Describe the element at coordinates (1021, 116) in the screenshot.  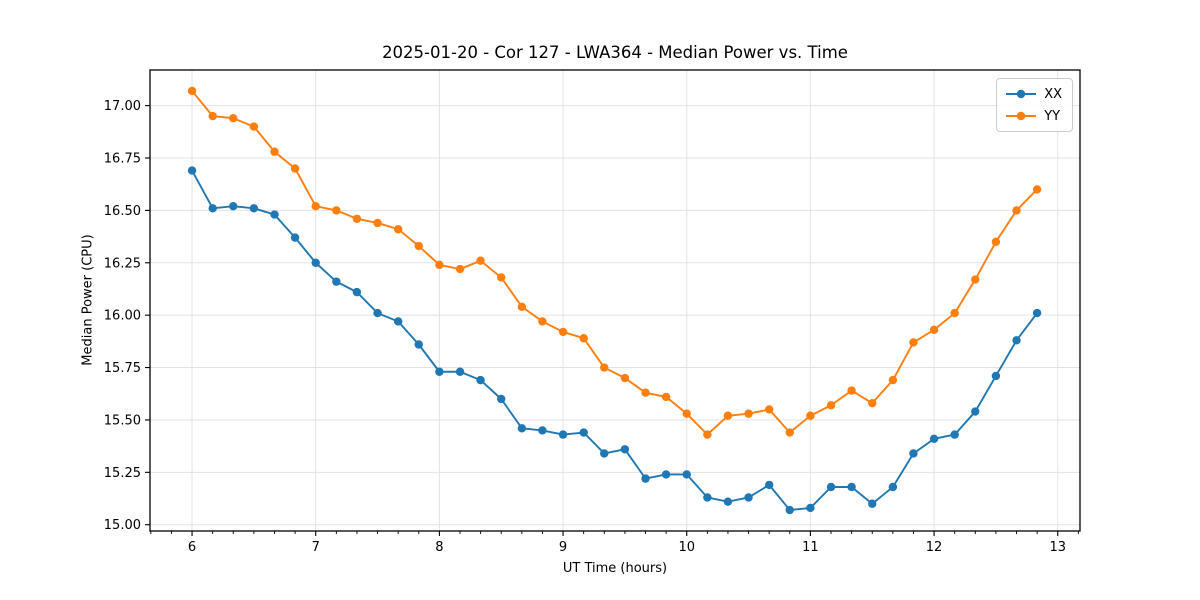
I see `legend-line-marker-yy-icon` at that location.